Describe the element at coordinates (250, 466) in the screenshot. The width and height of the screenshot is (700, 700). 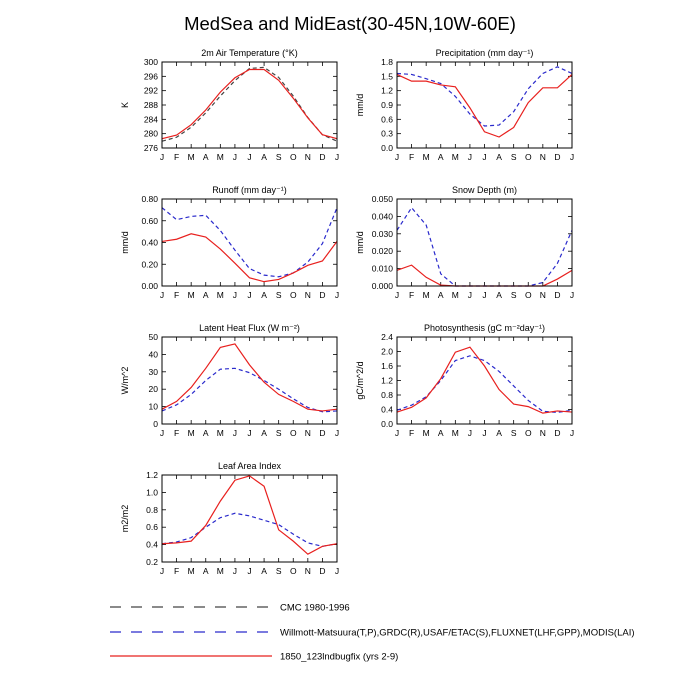
I see `chart-title: Leaf Area Index` at that location.